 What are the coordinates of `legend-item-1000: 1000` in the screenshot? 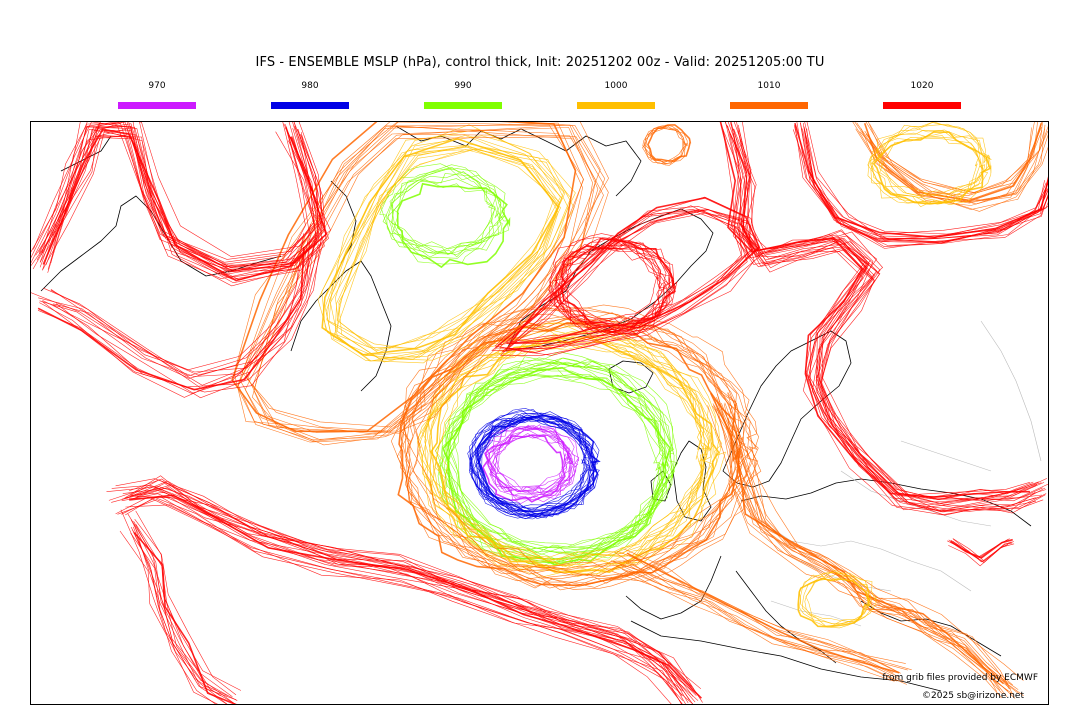 It's located at (616, 94).